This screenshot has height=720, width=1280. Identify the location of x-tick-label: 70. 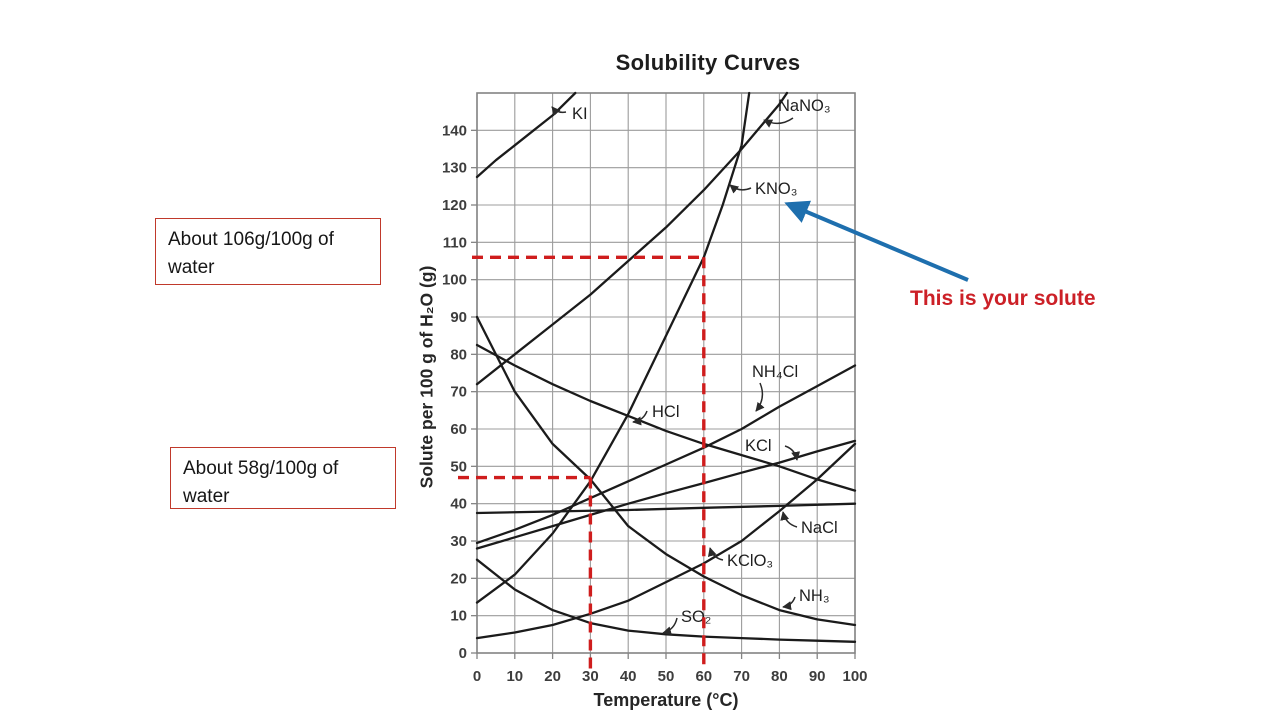
(741, 676).